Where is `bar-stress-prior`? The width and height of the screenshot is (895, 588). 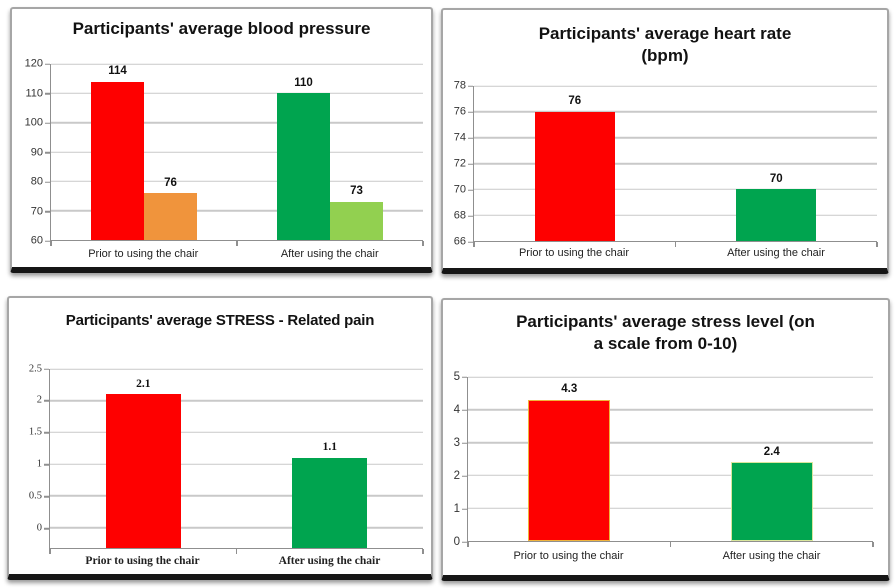
bar-stress-prior is located at coordinates (569, 470).